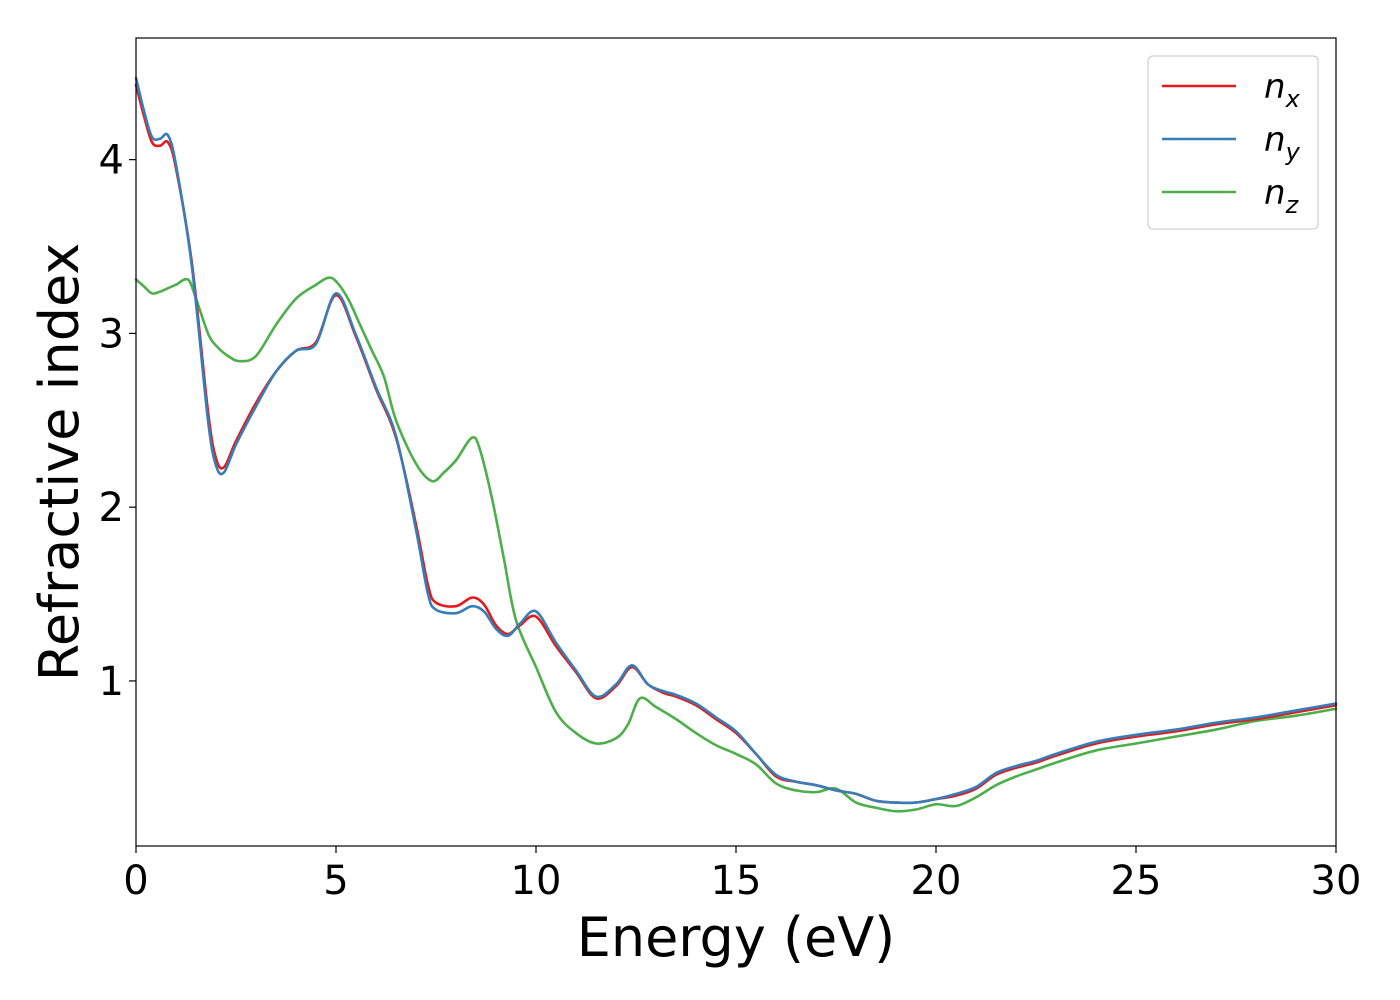  Describe the element at coordinates (736, 937) in the screenshot. I see `x-axis-title: Energy (eV)` at that location.